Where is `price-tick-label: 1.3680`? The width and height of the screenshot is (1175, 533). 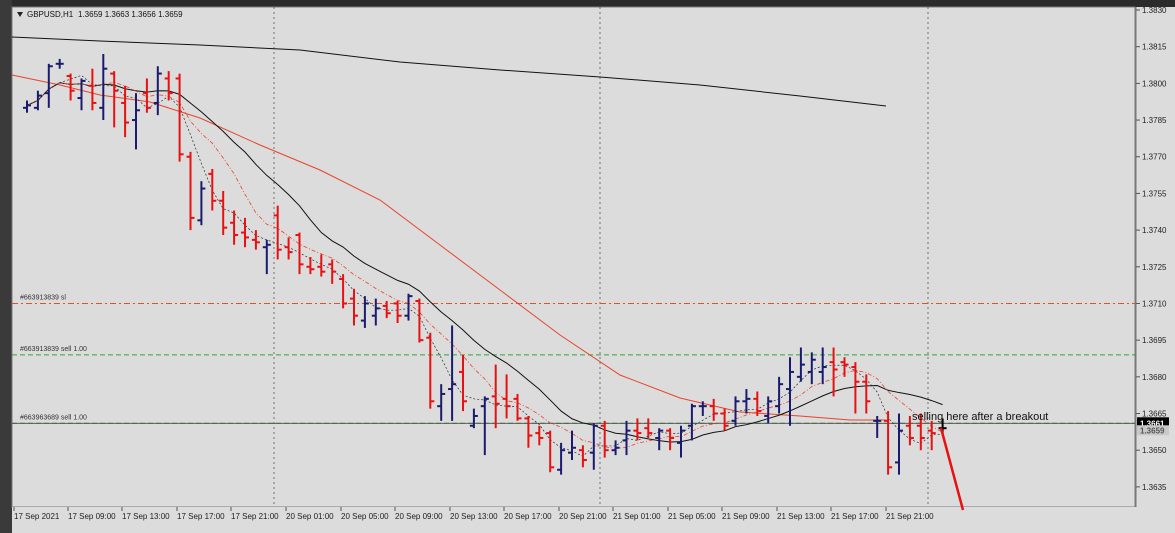 price-tick-label: 1.3680 is located at coordinates (1154, 377).